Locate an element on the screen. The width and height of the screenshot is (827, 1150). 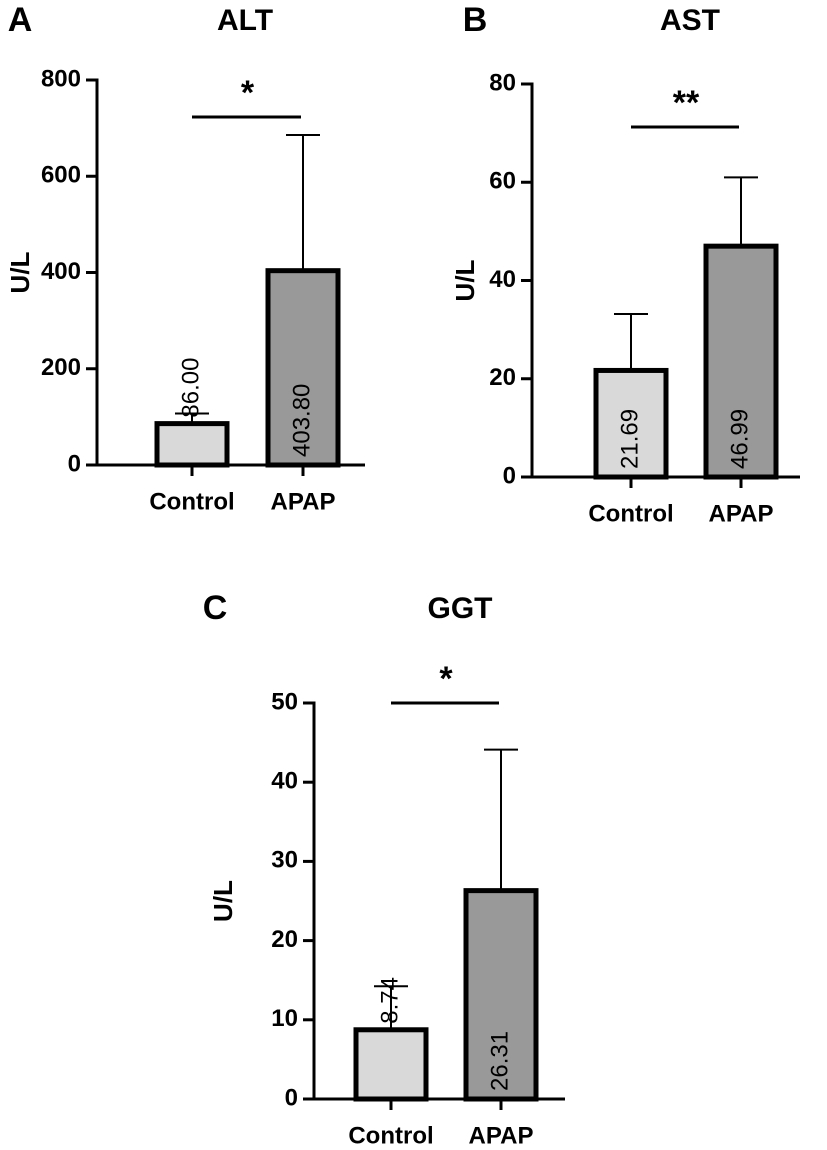
panel-letter: C is located at coordinates (215, 608).